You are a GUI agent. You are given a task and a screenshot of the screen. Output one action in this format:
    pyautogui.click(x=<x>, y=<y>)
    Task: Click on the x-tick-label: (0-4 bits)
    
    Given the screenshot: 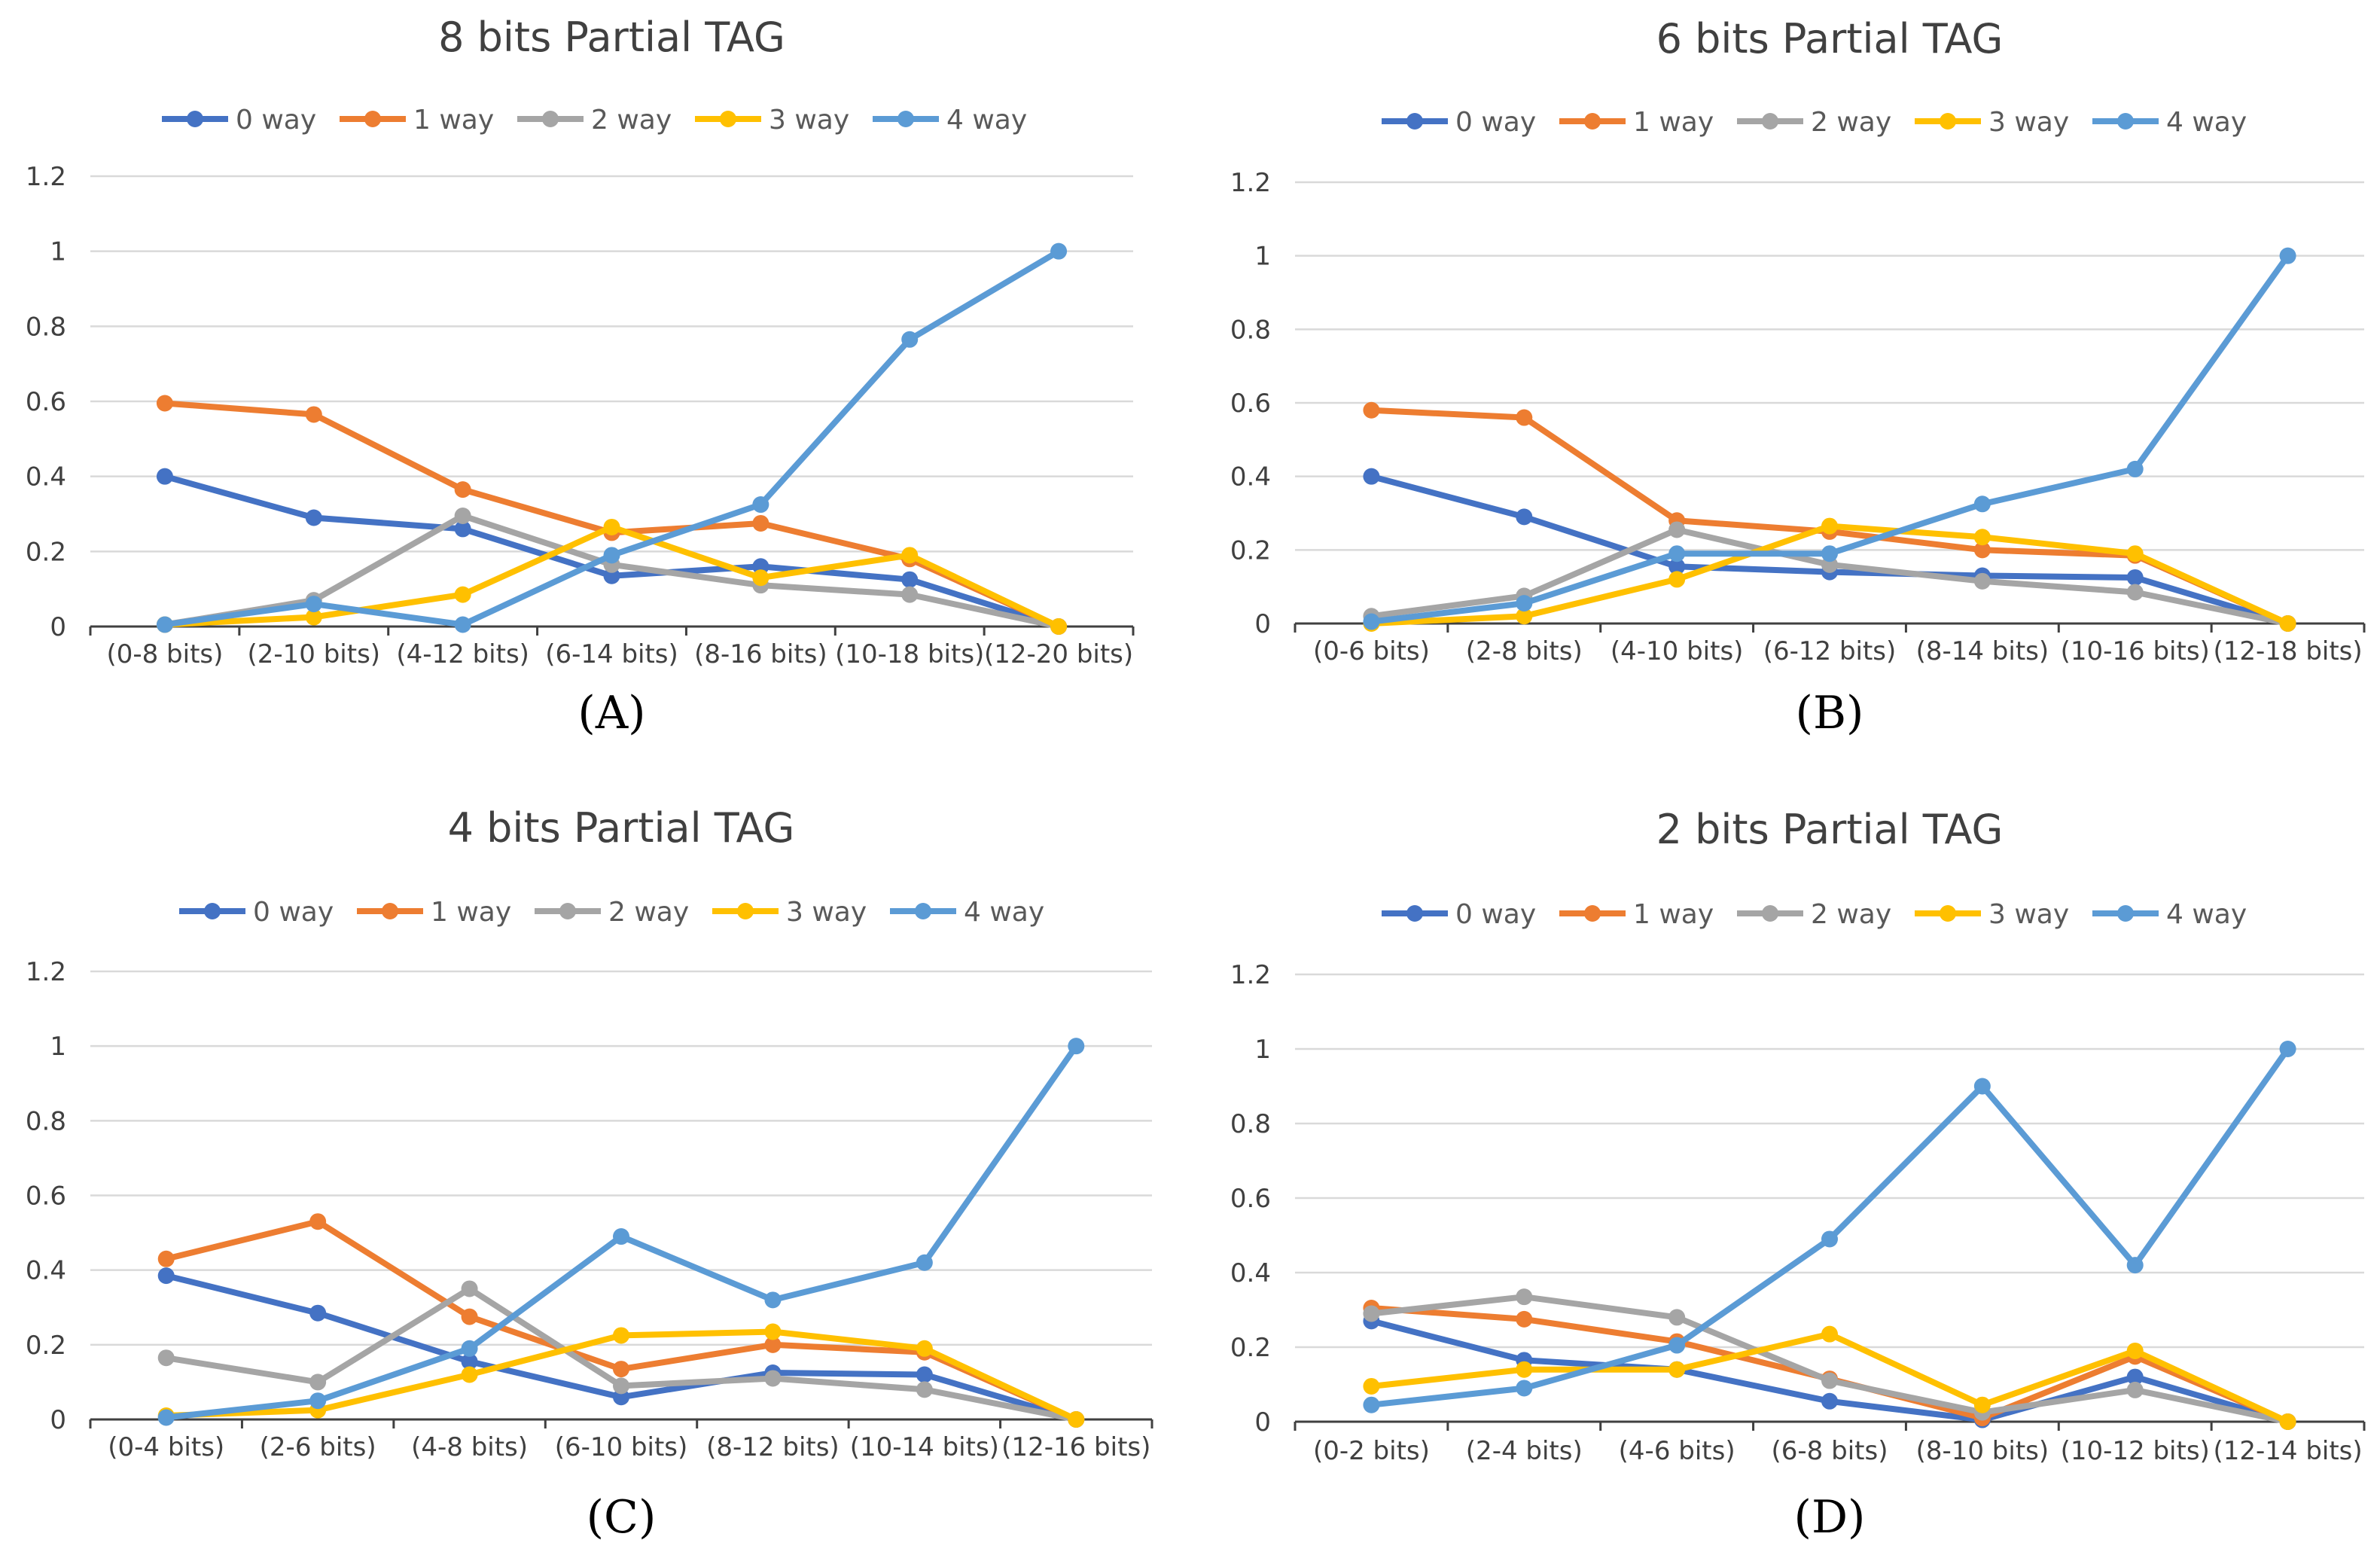 What is the action you would take?
    pyautogui.click(x=166, y=1447)
    